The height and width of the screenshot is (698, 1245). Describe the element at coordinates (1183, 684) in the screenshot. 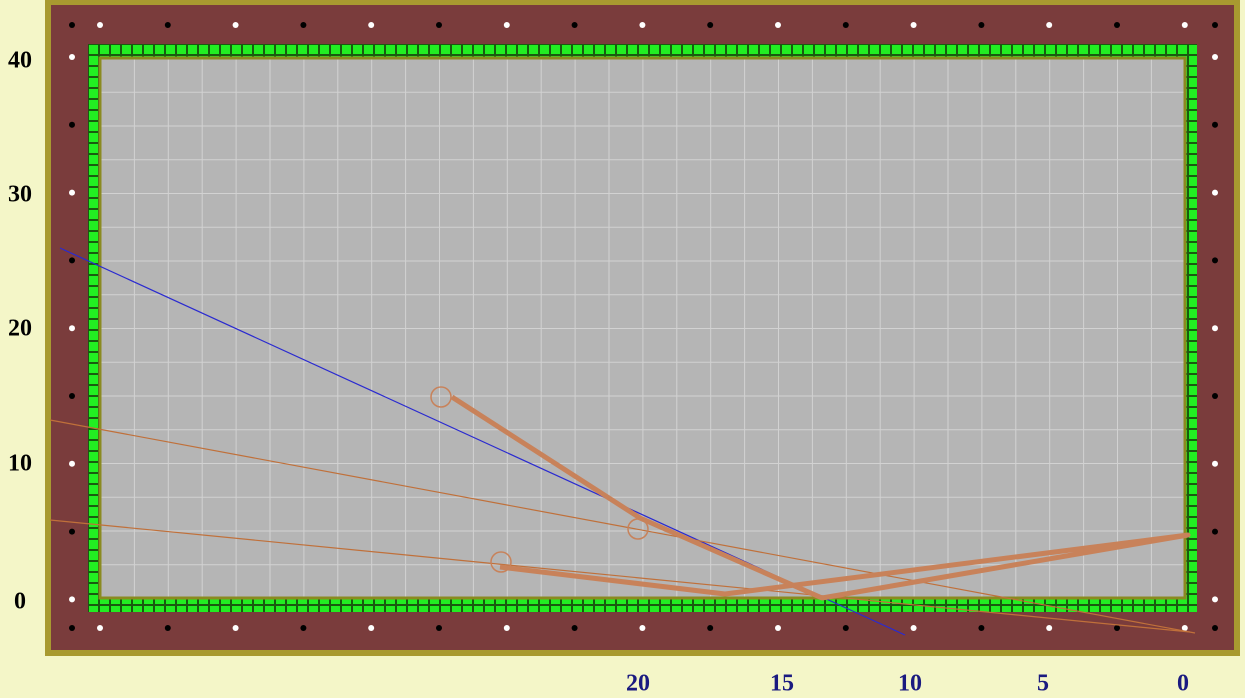

I see `x-label: 0` at that location.